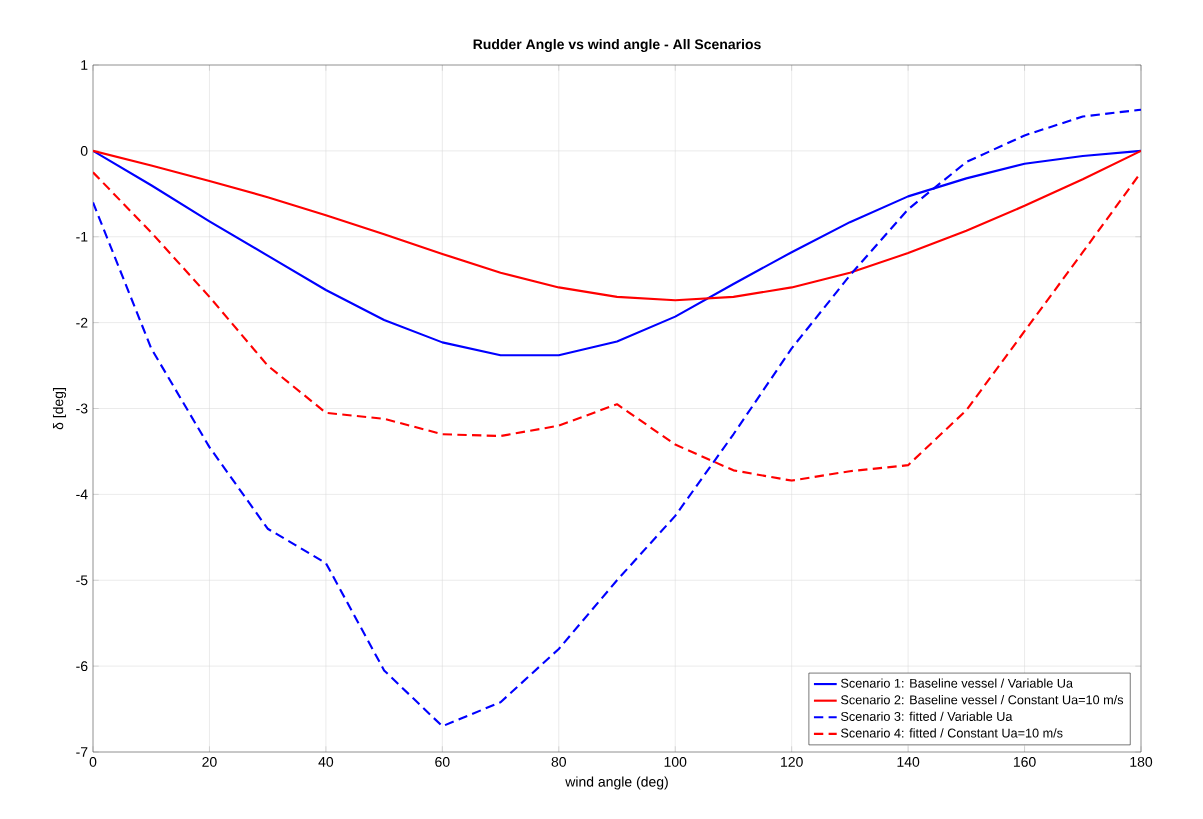 Image resolution: width=1203 pixels, height=819 pixels. What do you see at coordinates (616, 783) in the screenshot?
I see `x-axis-title: wind angle (deg)` at bounding box center [616, 783].